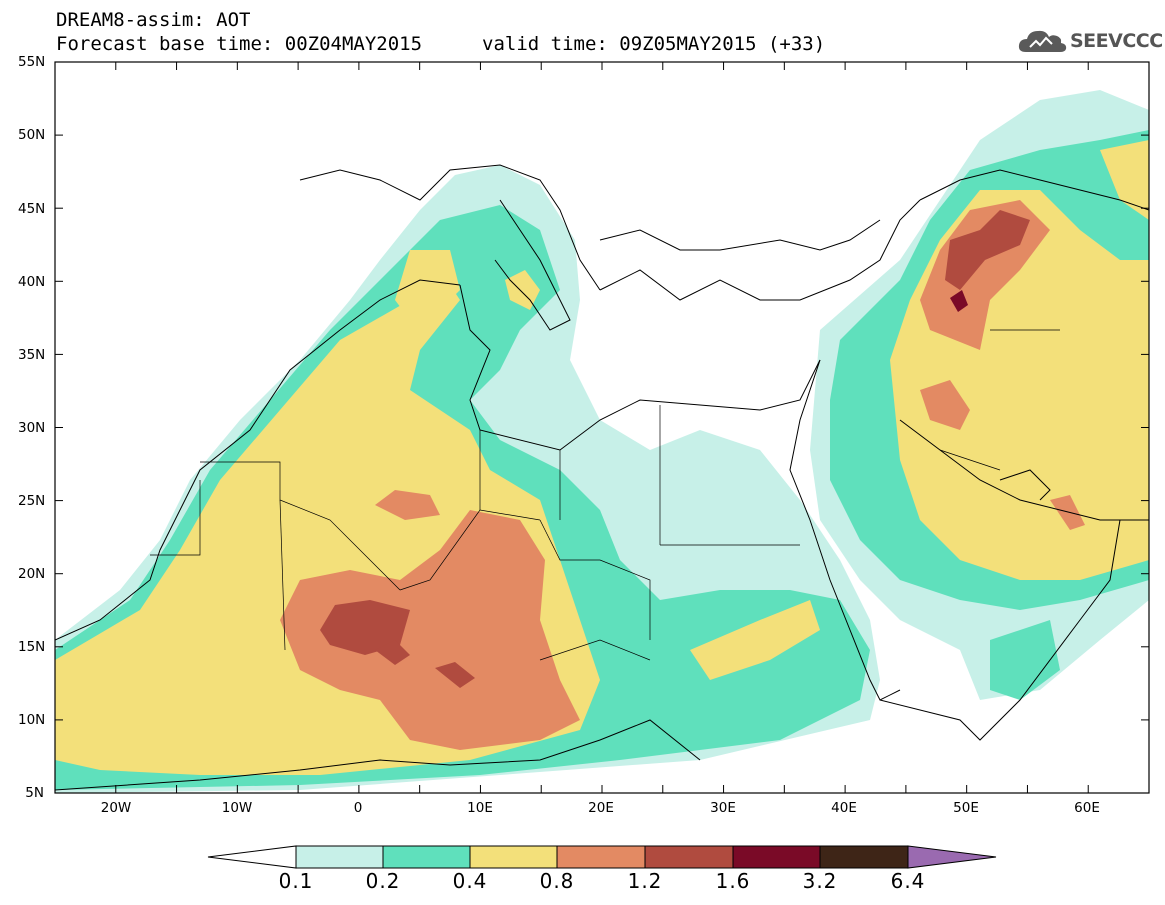 The width and height of the screenshot is (1165, 905). What do you see at coordinates (237, 808) in the screenshot?
I see `lon-label-10w: 10W` at bounding box center [237, 808].